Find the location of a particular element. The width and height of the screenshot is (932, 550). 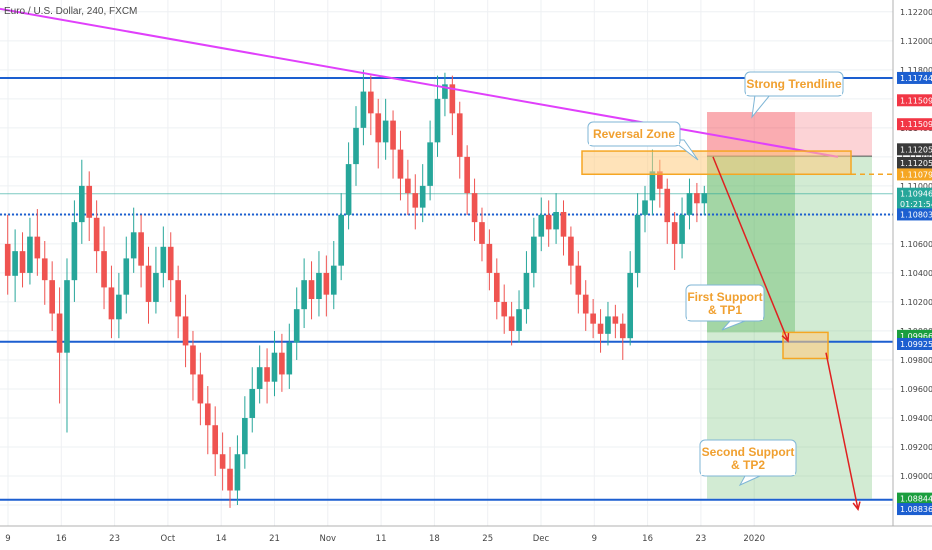

price-axis-panel is located at coordinates (912, 275).